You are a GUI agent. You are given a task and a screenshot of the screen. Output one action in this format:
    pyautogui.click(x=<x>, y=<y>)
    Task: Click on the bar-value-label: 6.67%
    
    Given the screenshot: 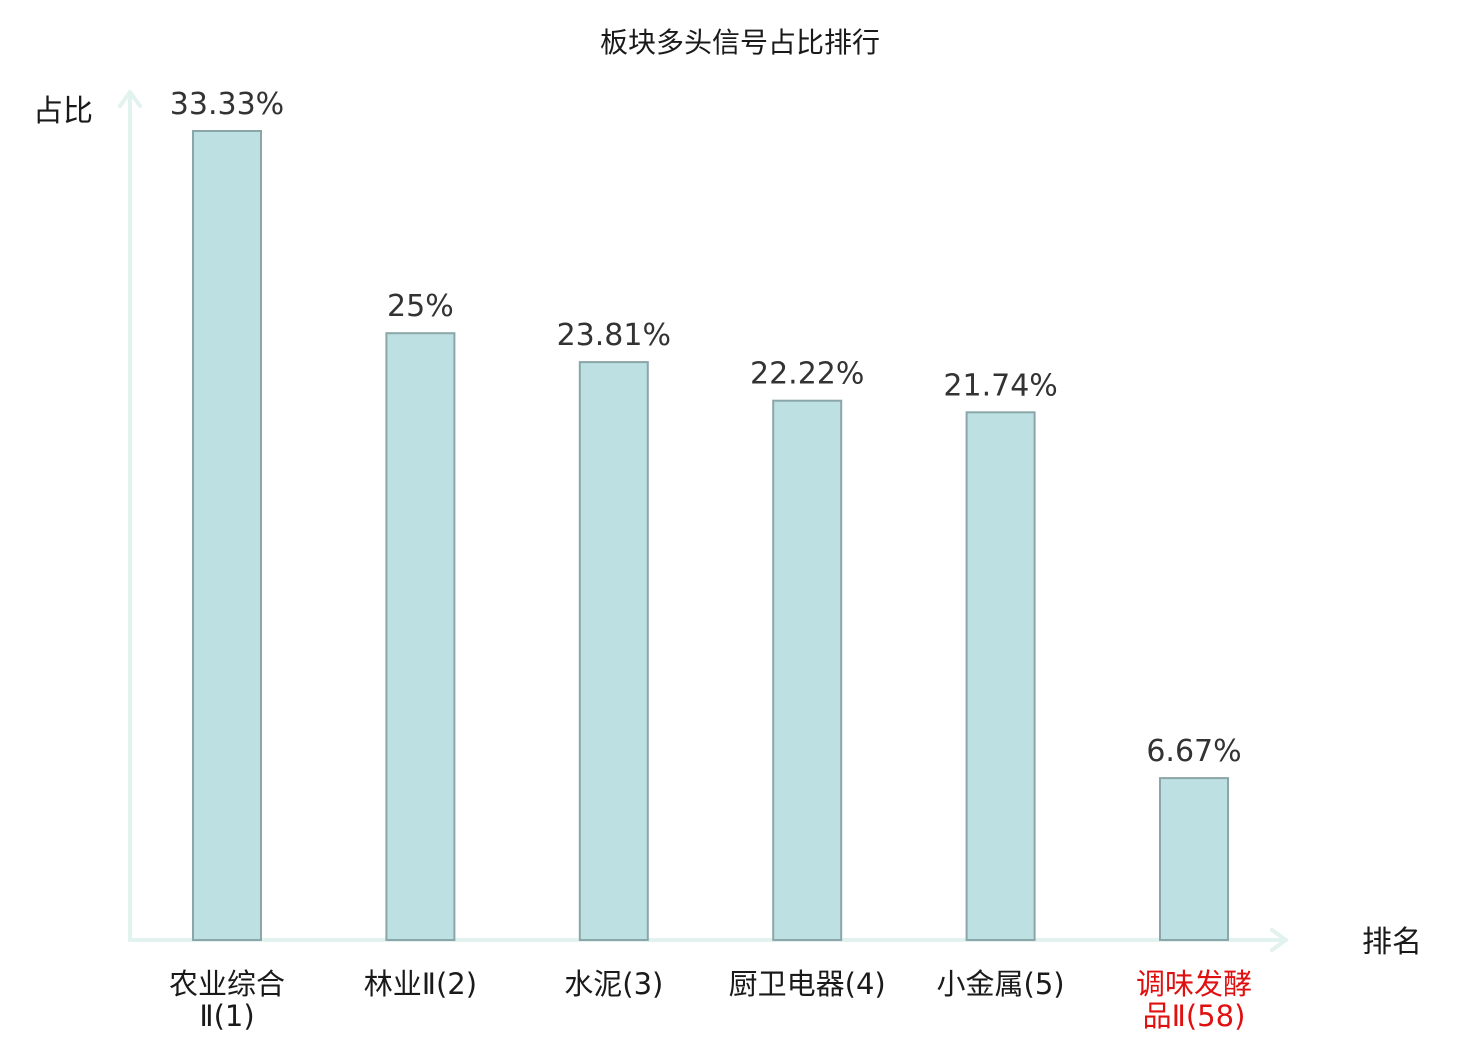 What is the action you would take?
    pyautogui.click(x=1193, y=751)
    